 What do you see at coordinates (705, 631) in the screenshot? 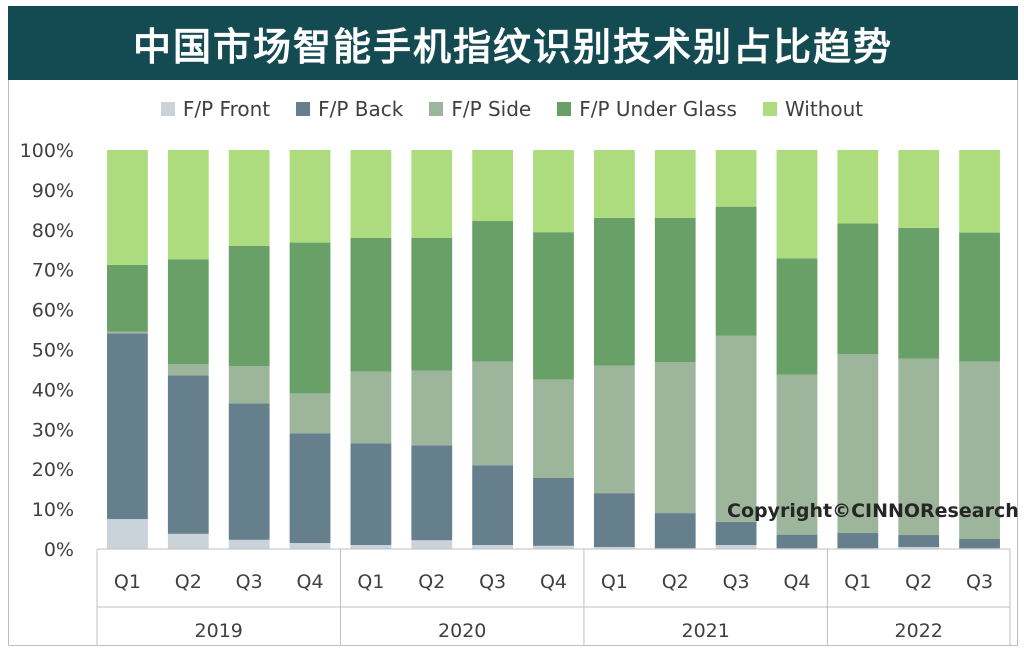
I see `year-label: 2021` at bounding box center [705, 631].